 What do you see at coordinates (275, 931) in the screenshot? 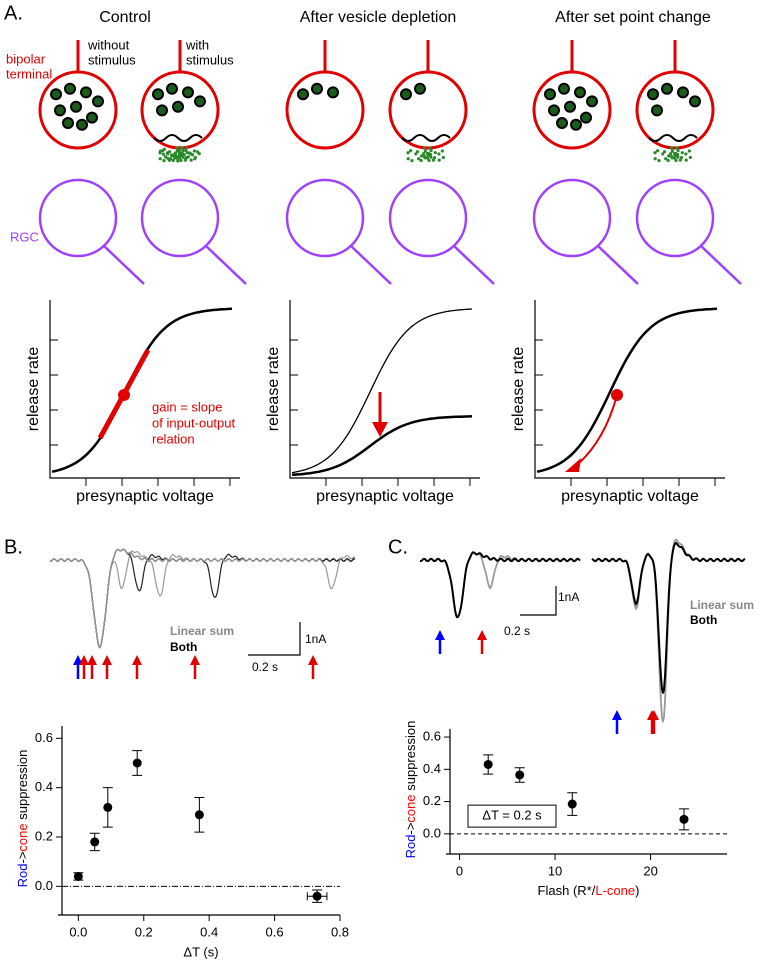
I see `x-tick-label: 0.6` at bounding box center [275, 931].